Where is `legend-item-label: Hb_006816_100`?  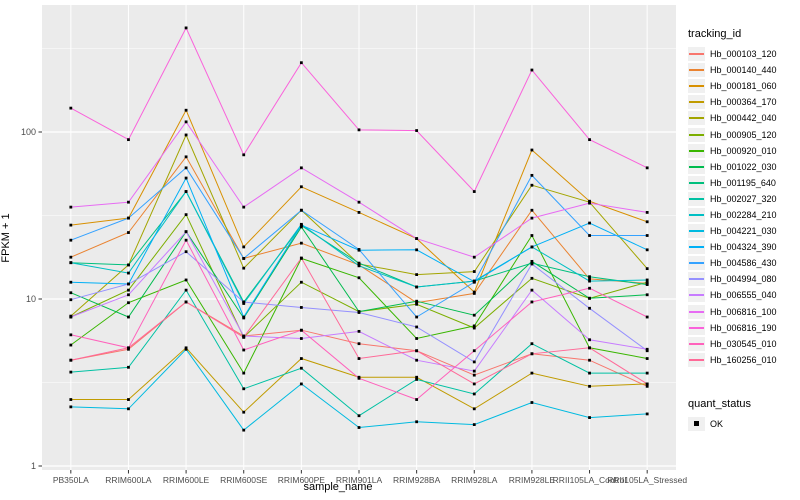 legend-item-label: Hb_006816_100 is located at coordinates (743, 311).